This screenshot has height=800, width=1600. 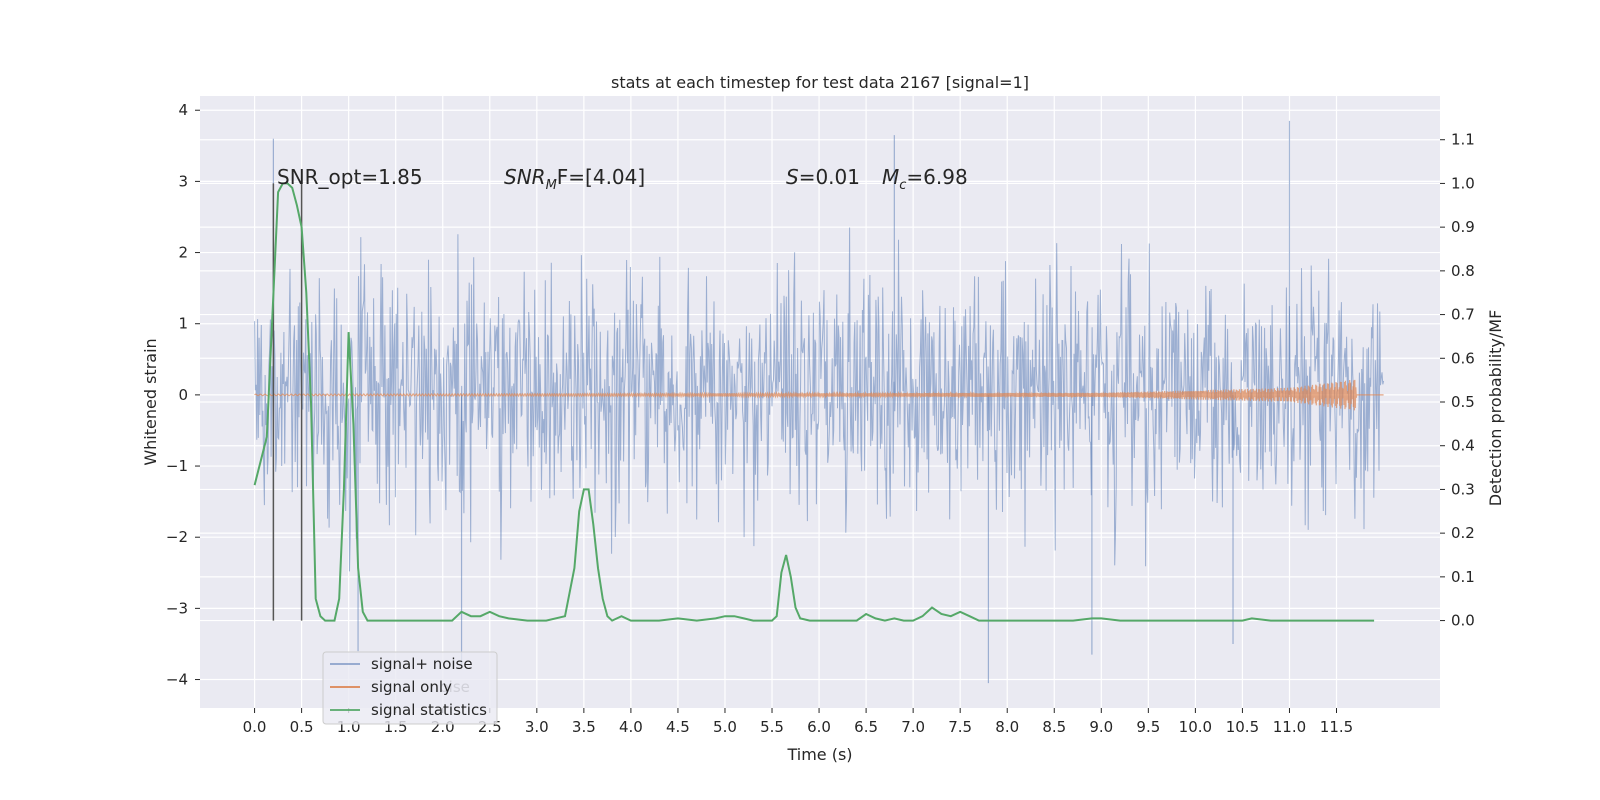 I want to click on right-y-tick-label: 0.9, so click(x=1463, y=227).